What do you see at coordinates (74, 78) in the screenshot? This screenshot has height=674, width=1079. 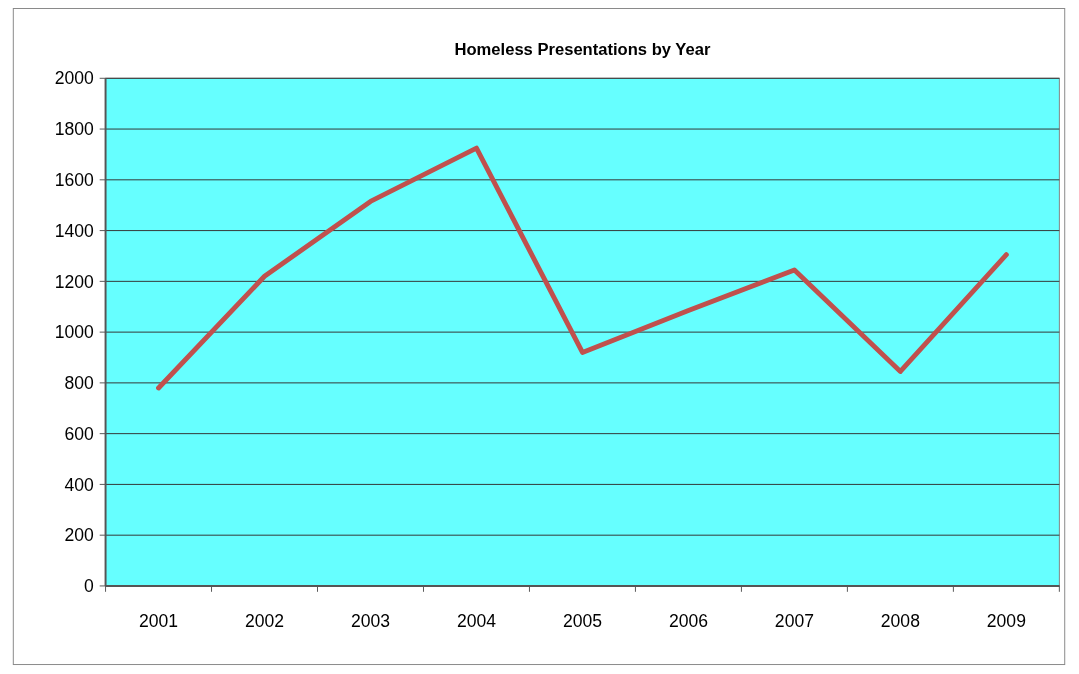 I see `y-tick-label: 2000` at bounding box center [74, 78].